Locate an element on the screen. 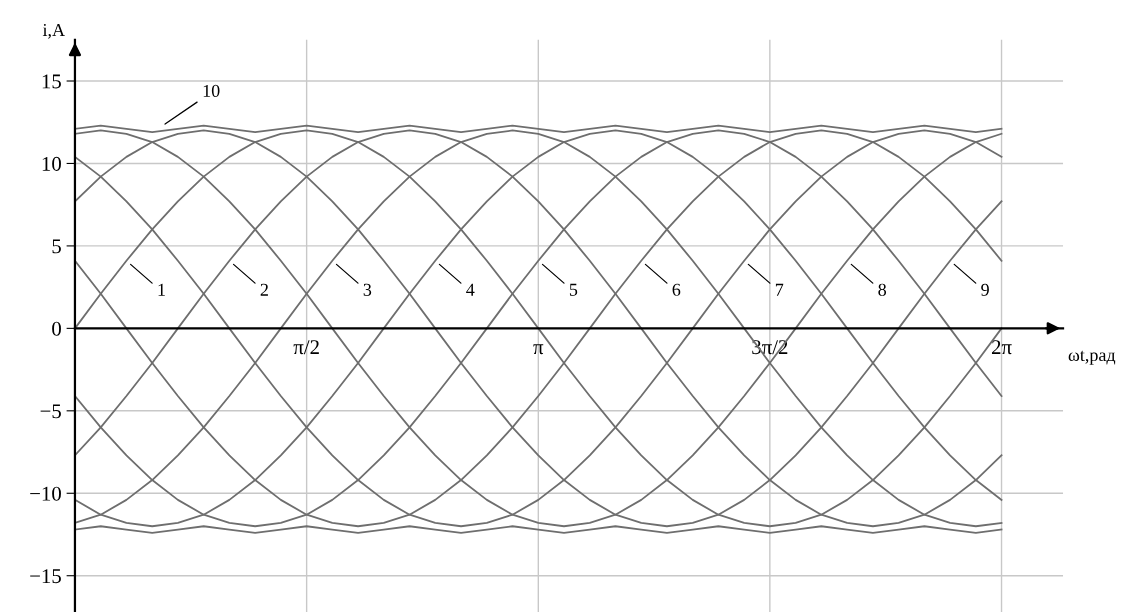 The image size is (1146, 612). y-tick-label: −5 is located at coordinates (50, 411).